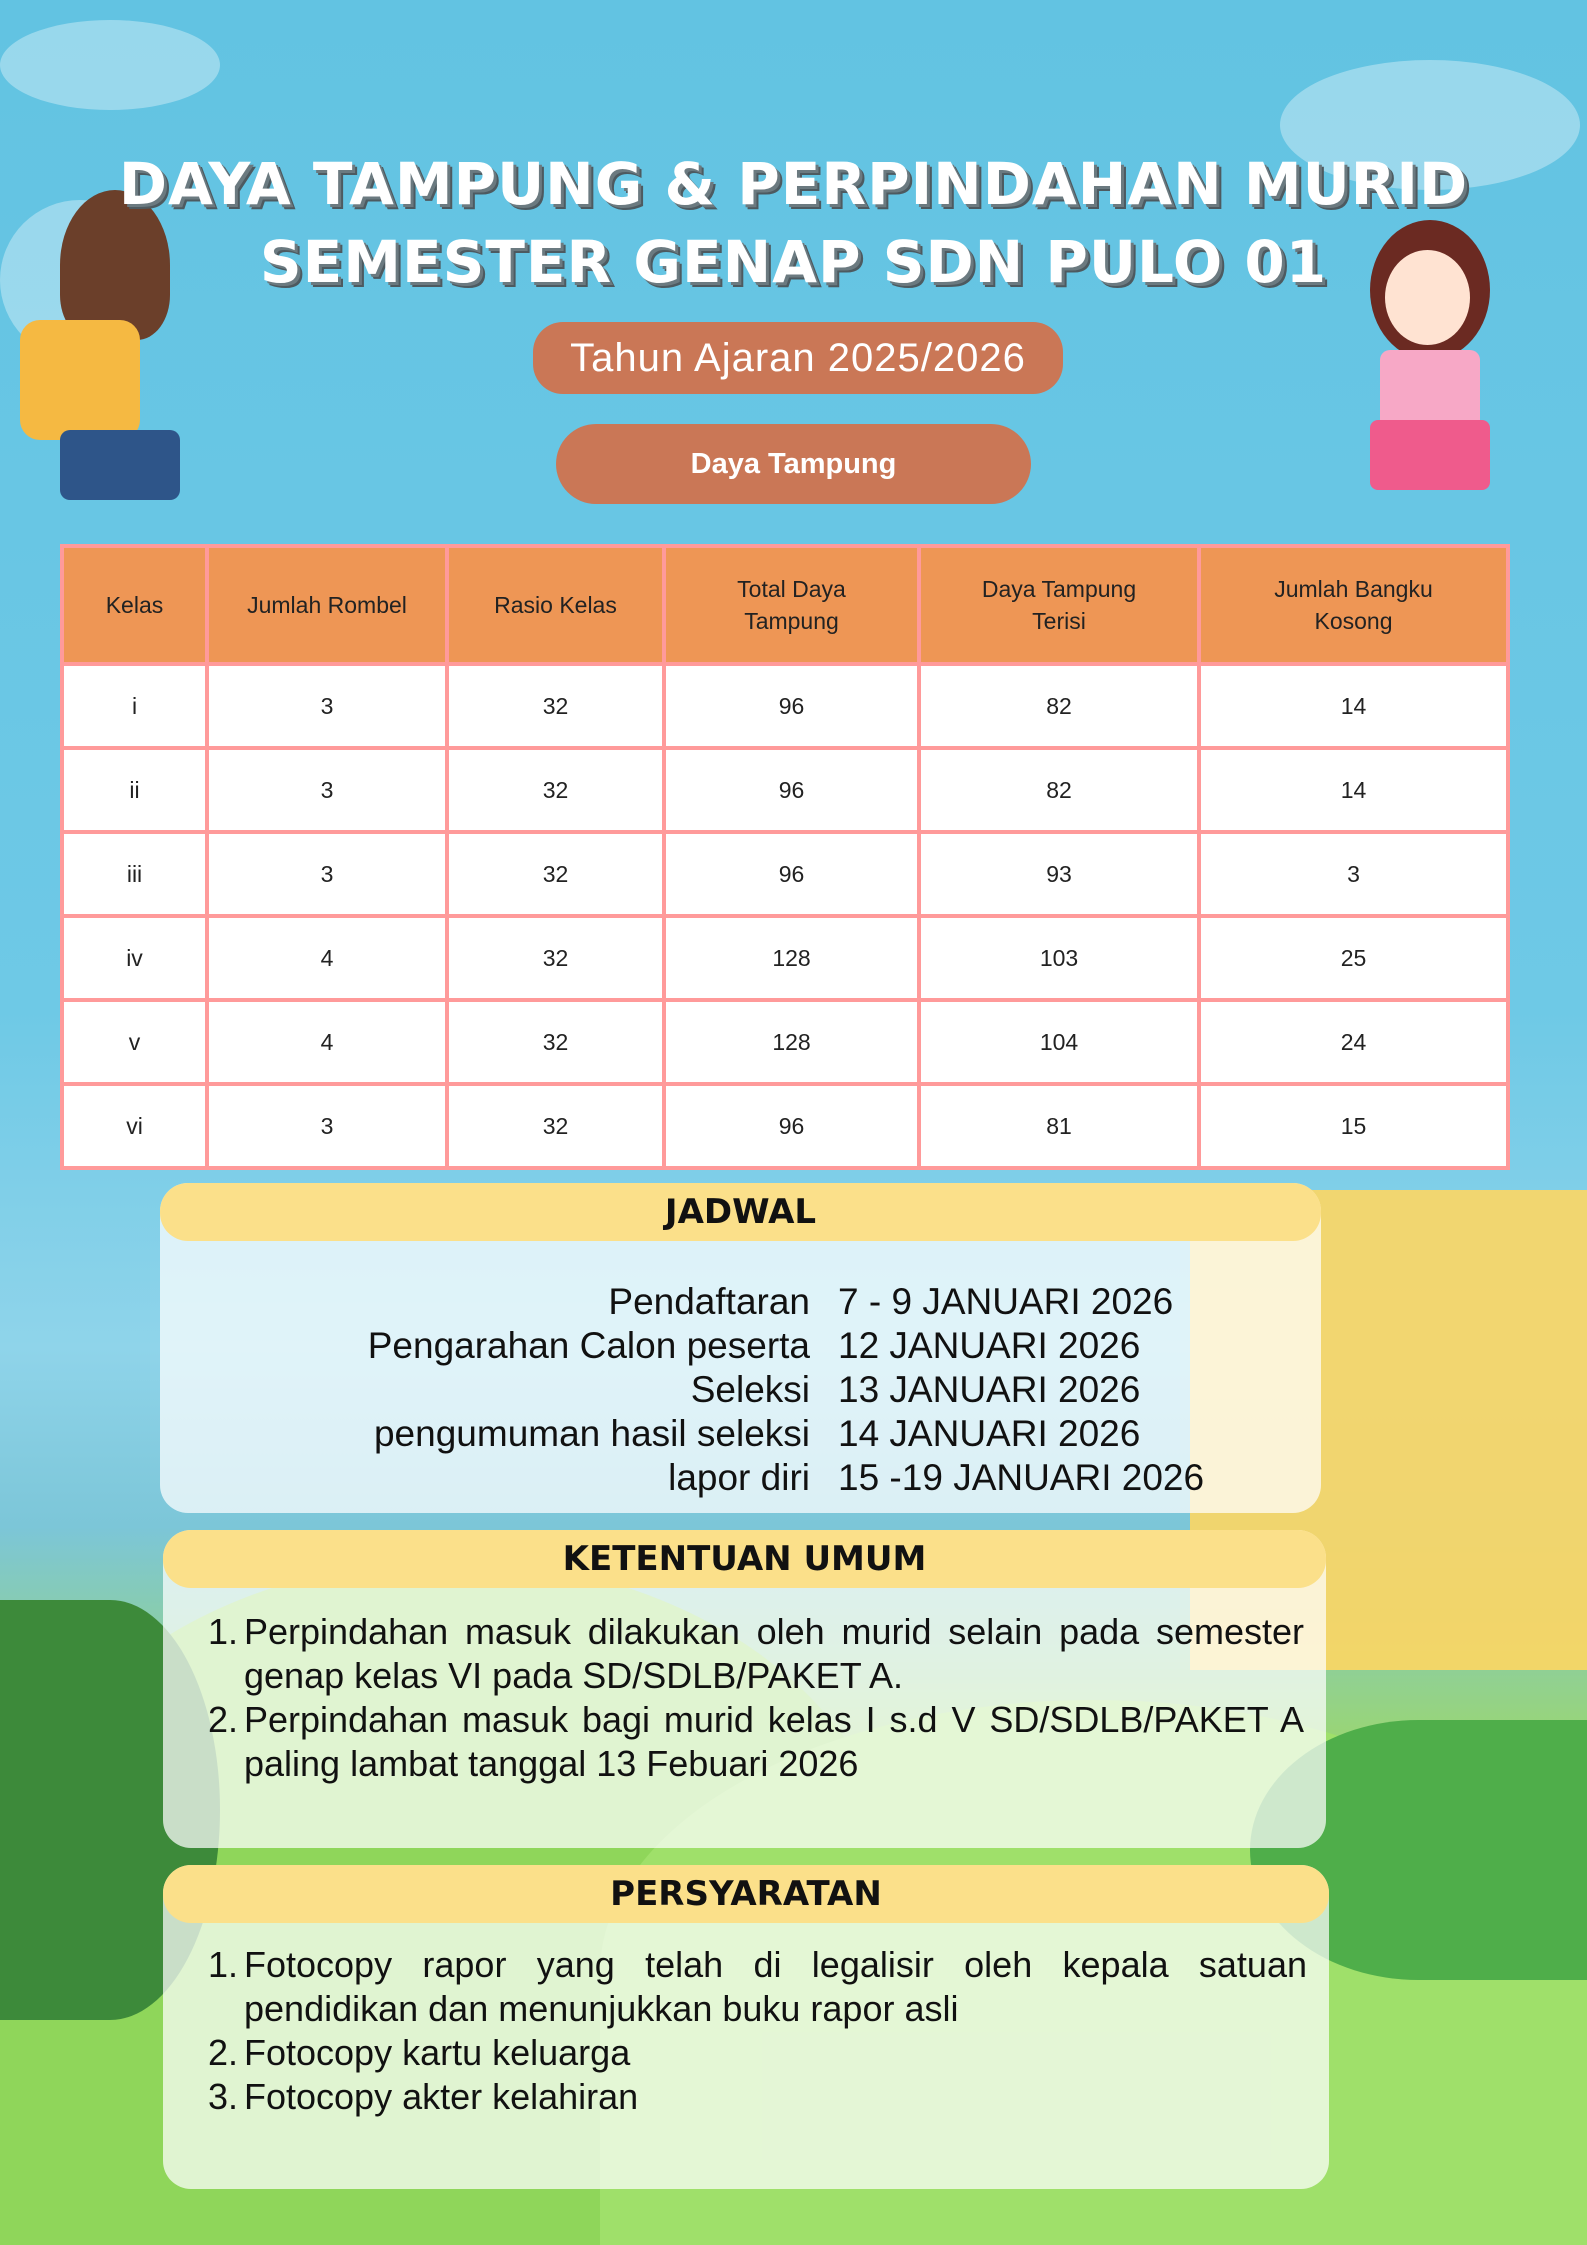  Describe the element at coordinates (989, 1389) in the screenshot. I see `schedule-date: 13 JANUARI 2026` at that location.